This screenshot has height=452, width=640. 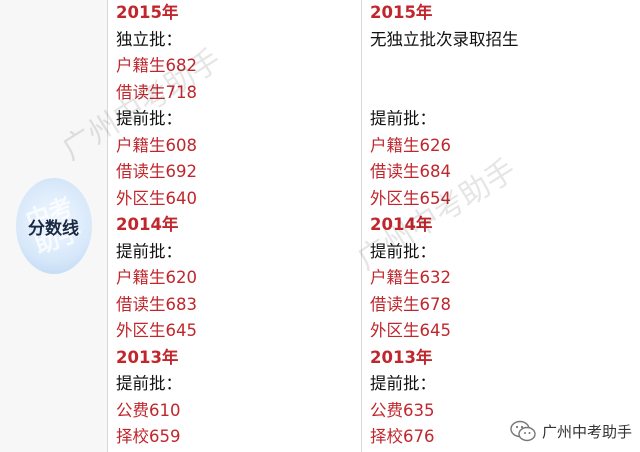 What do you see at coordinates (156, 145) in the screenshot?
I see `score-line: 户籍生608` at bounding box center [156, 145].